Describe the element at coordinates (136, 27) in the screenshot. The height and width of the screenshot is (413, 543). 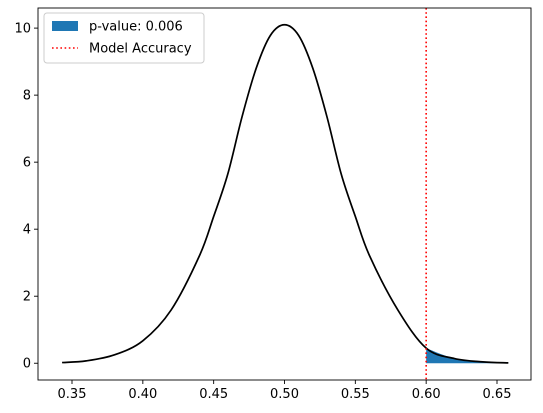
I see `legend-label: p-value: 0.006` at that location.